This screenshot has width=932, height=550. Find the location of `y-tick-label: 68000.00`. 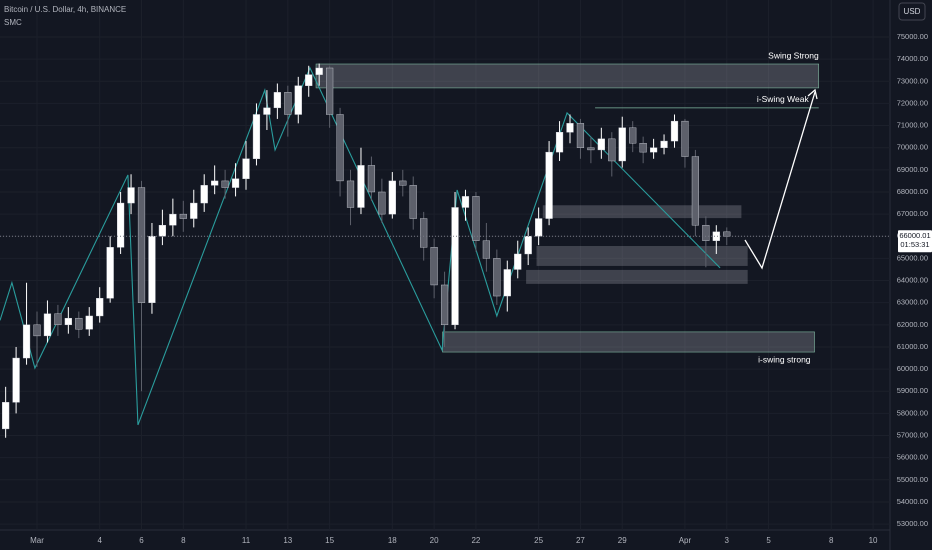

y-tick-label: 68000.00 is located at coordinates (912, 191).